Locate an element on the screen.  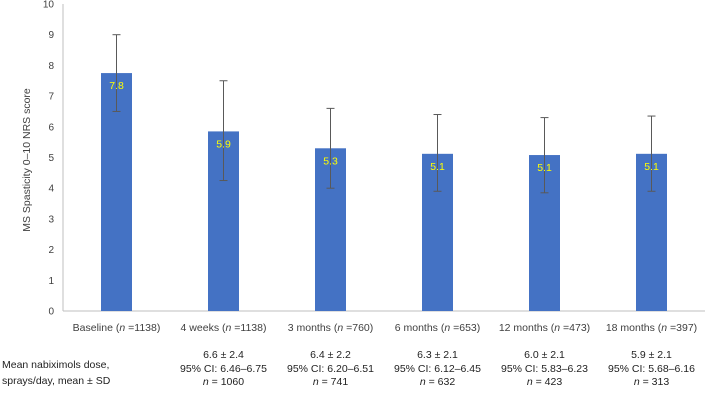
x-tick-label: 12 months (n =473) is located at coordinates (544, 328).